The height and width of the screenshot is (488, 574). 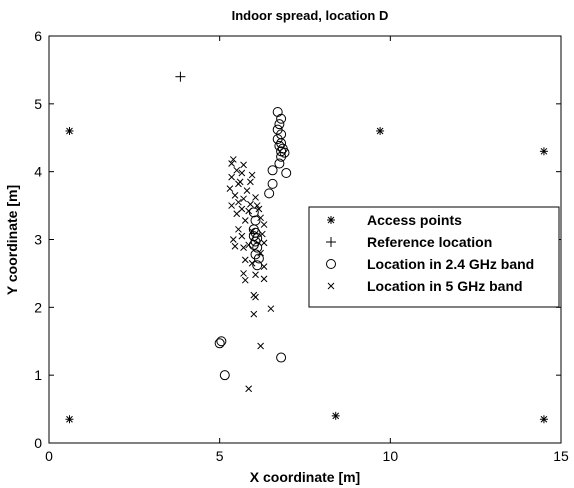 I want to click on y-tick: 1, so click(x=297, y=375).